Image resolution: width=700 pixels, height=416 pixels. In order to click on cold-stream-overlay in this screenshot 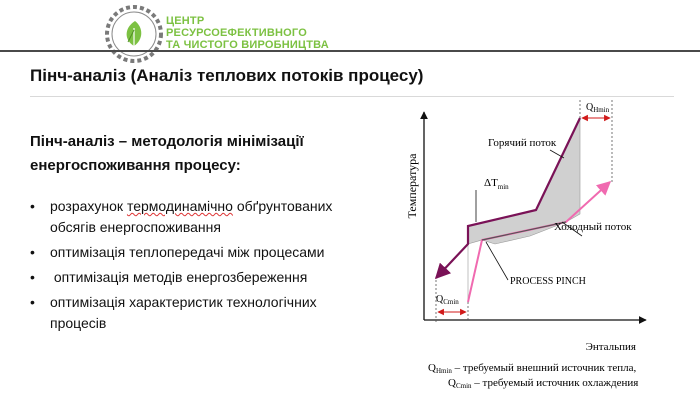, I will do `click(524, 231)`.